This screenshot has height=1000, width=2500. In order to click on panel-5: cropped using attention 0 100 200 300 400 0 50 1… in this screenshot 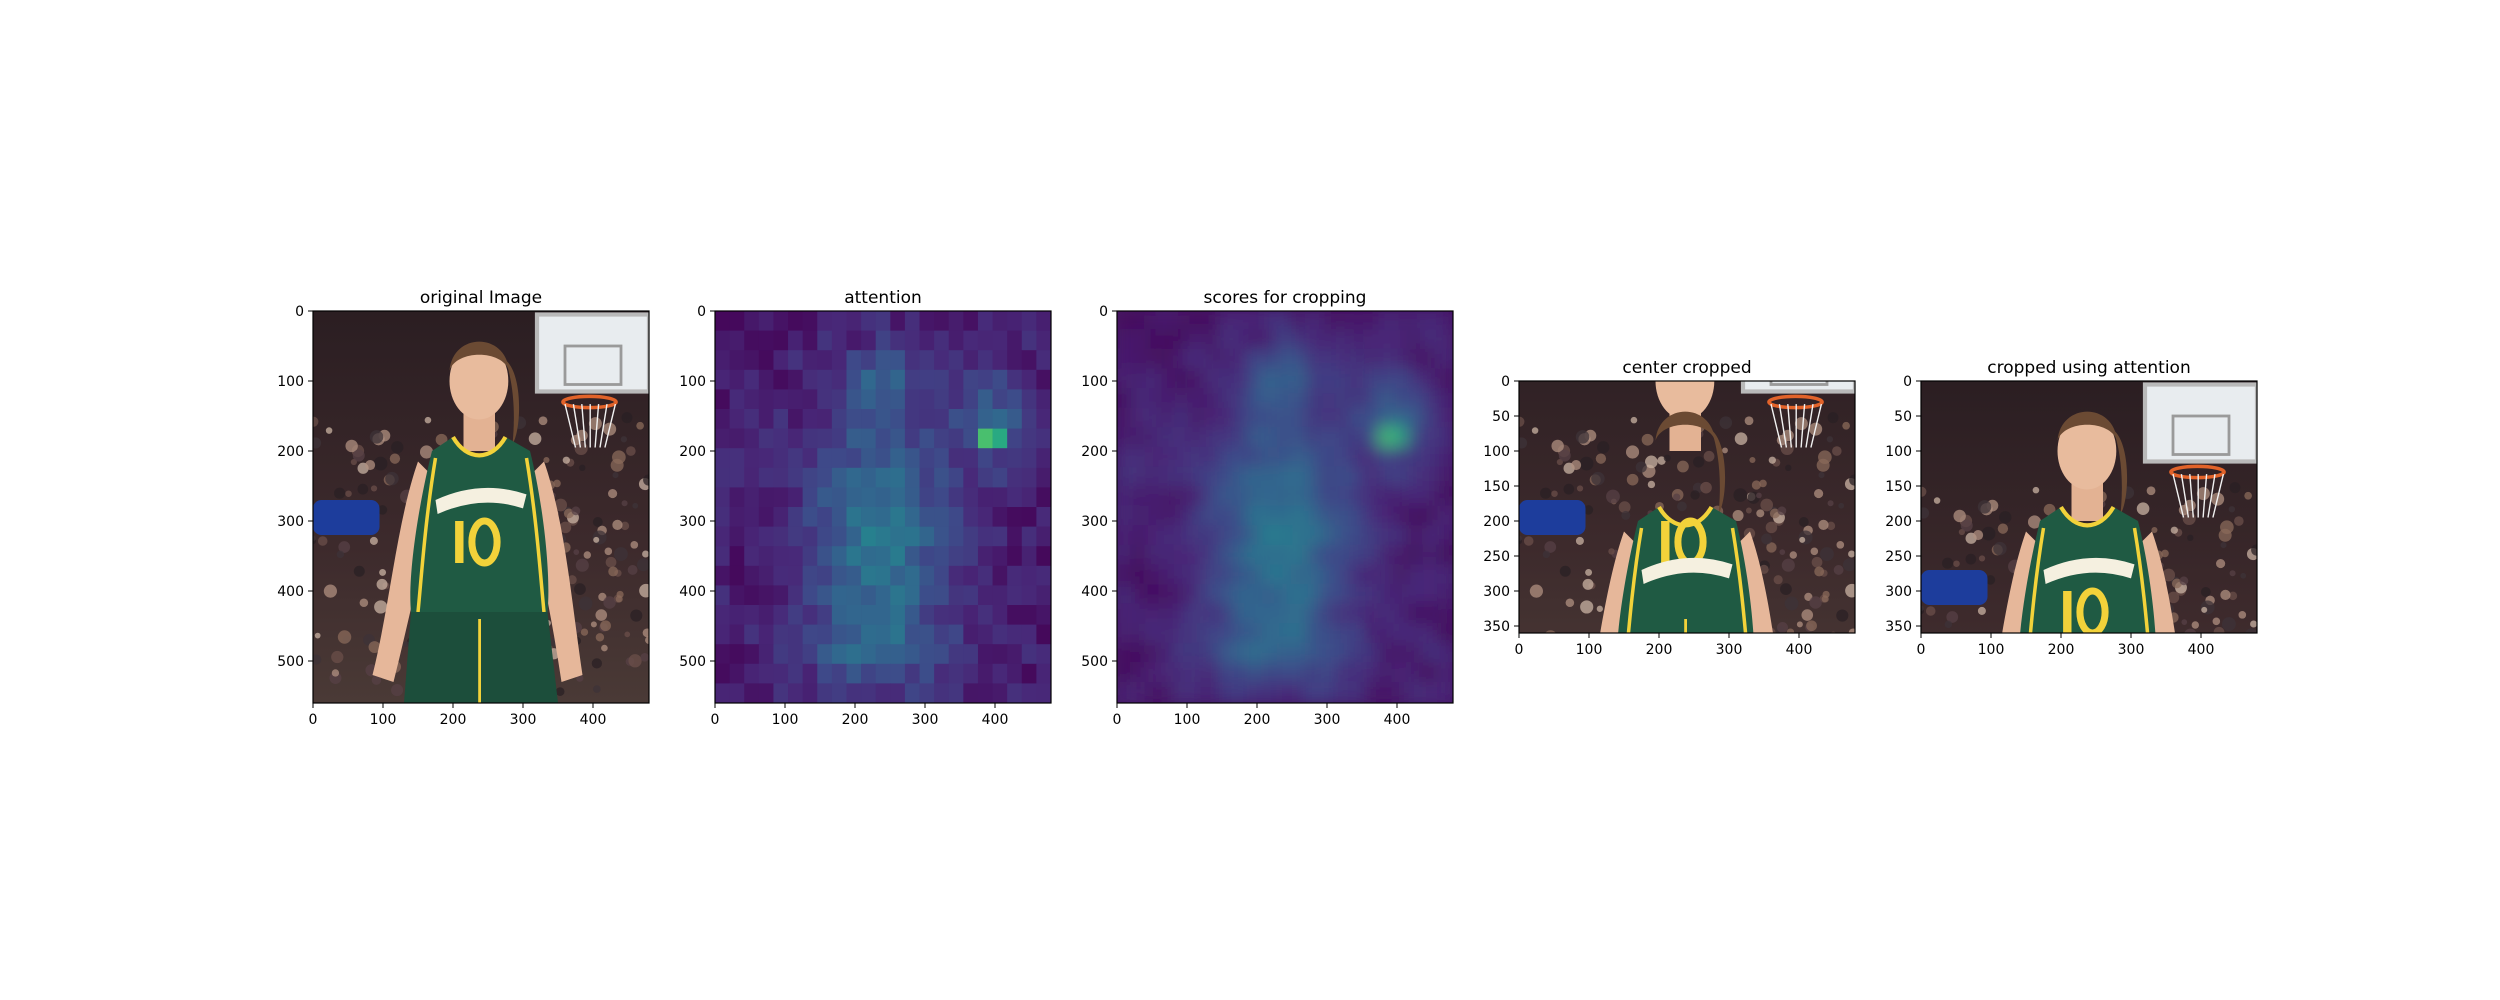, I will do `click(2071, 508)`.